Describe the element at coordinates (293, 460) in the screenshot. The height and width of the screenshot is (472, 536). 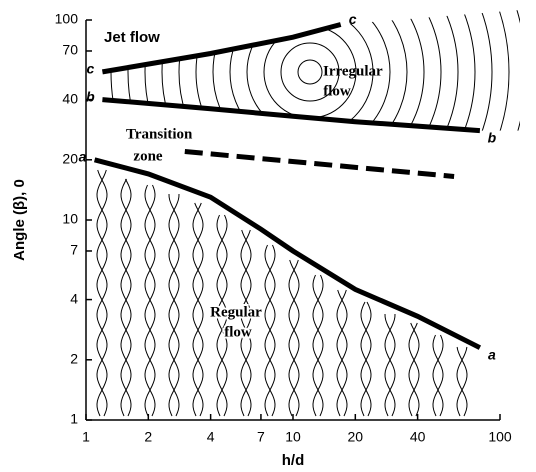
I see `x-axis-label: h/d` at that location.